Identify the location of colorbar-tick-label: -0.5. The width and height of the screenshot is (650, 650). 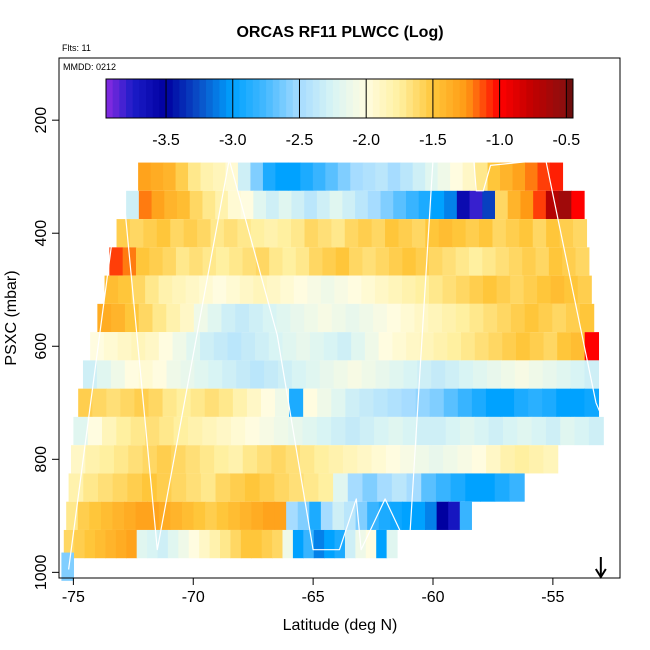
(567, 140).